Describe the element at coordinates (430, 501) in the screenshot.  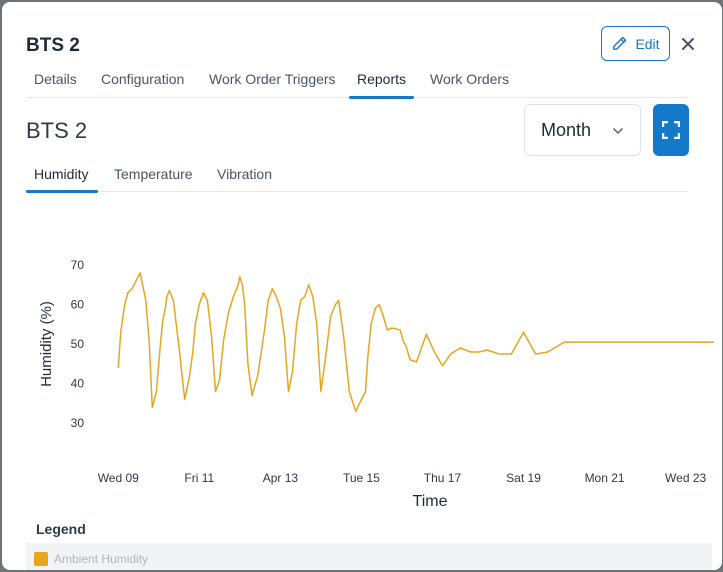
I see `x-axis-label: Time` at that location.